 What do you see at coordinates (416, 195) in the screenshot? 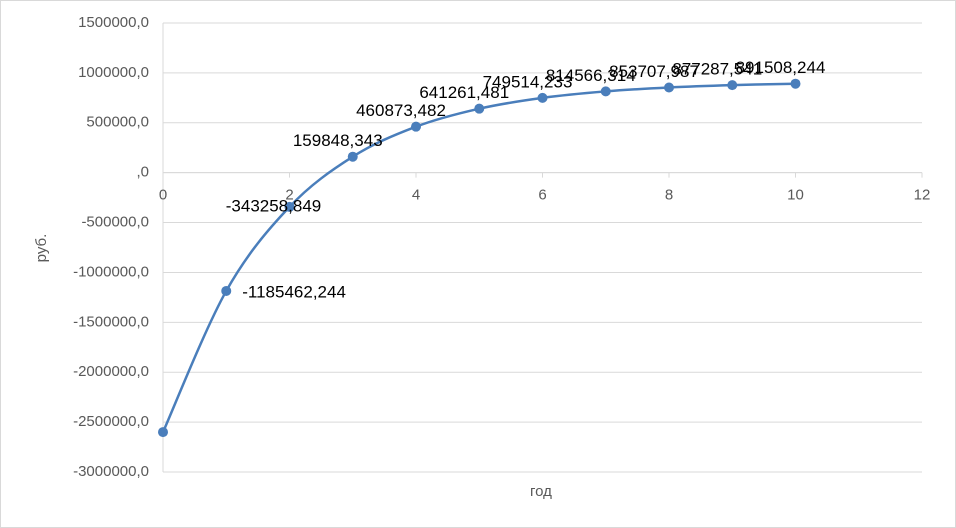
I see `x-tick-label: 4` at bounding box center [416, 195].